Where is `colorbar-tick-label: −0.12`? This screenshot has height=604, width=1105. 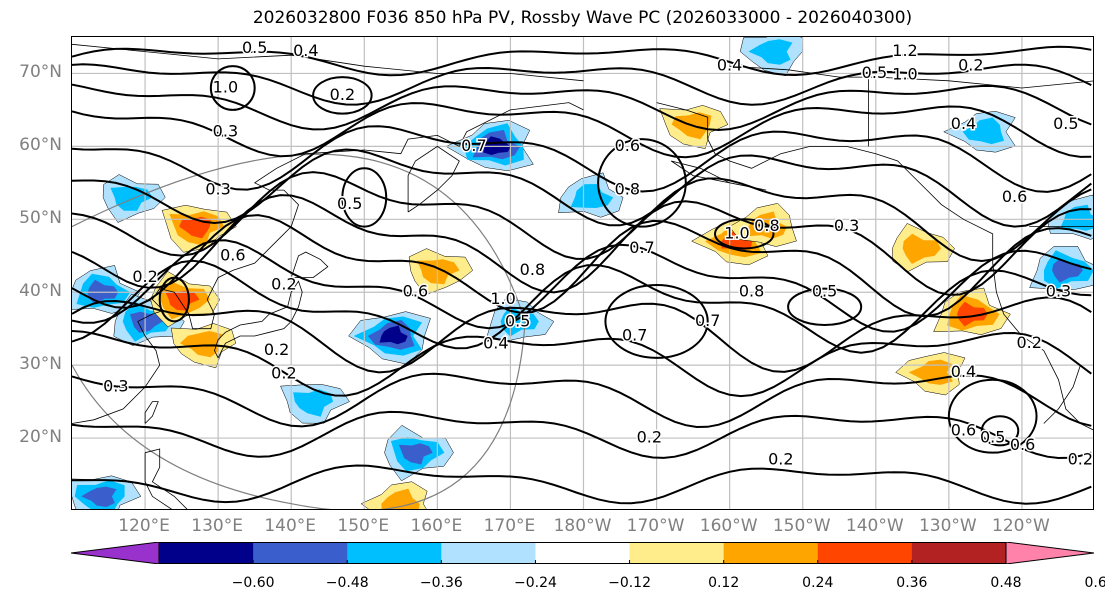
colorbar-tick-label: −0.12 is located at coordinates (629, 583).